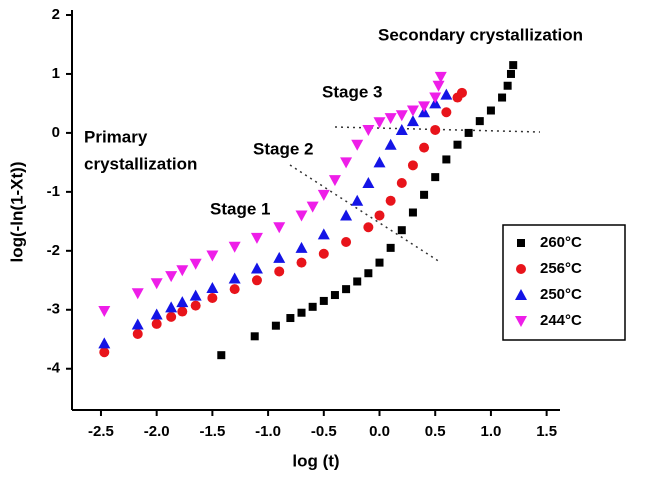 The height and width of the screenshot is (483, 646). Describe the element at coordinates (140, 163) in the screenshot. I see `annotation: crystallization` at that location.